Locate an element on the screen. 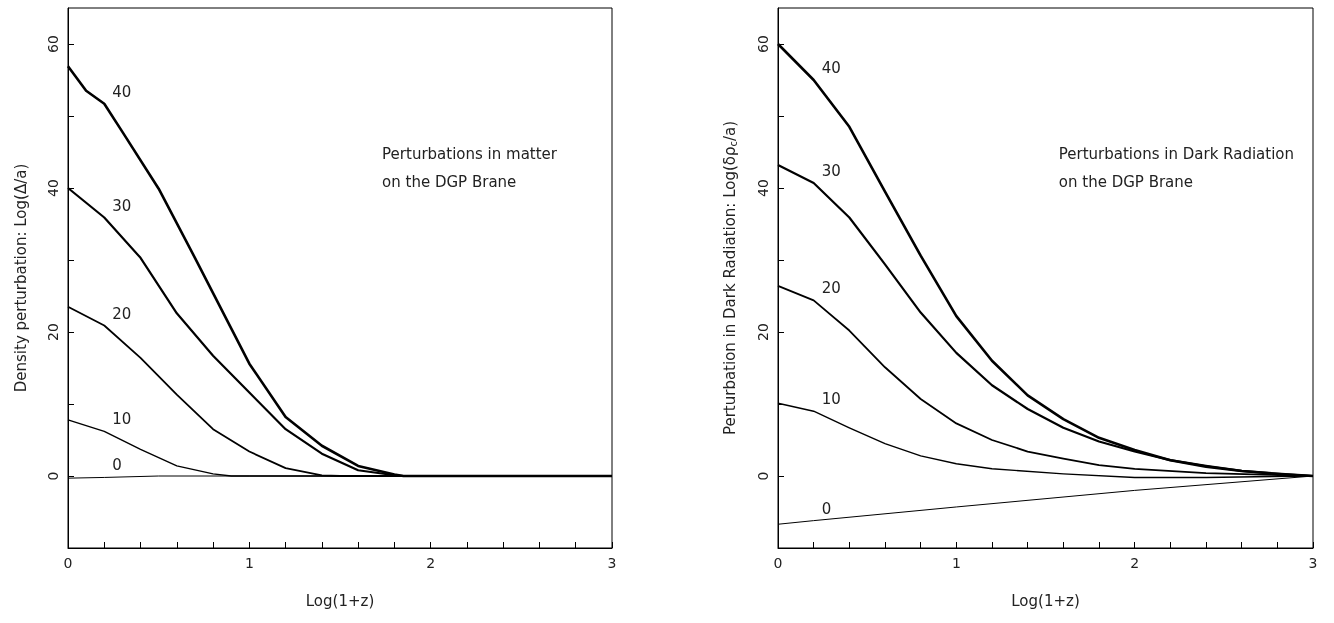  annotation: Perturbations in matter on the DGP Brane is located at coordinates (470, 168).